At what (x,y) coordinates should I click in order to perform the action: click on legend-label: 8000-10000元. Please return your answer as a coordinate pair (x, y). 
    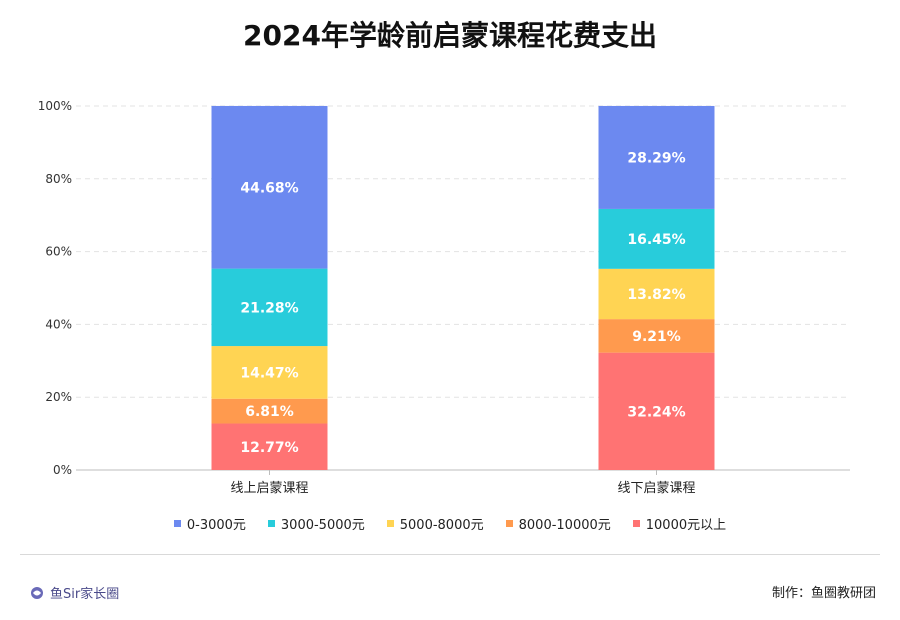
    Looking at the image, I should click on (564, 525).